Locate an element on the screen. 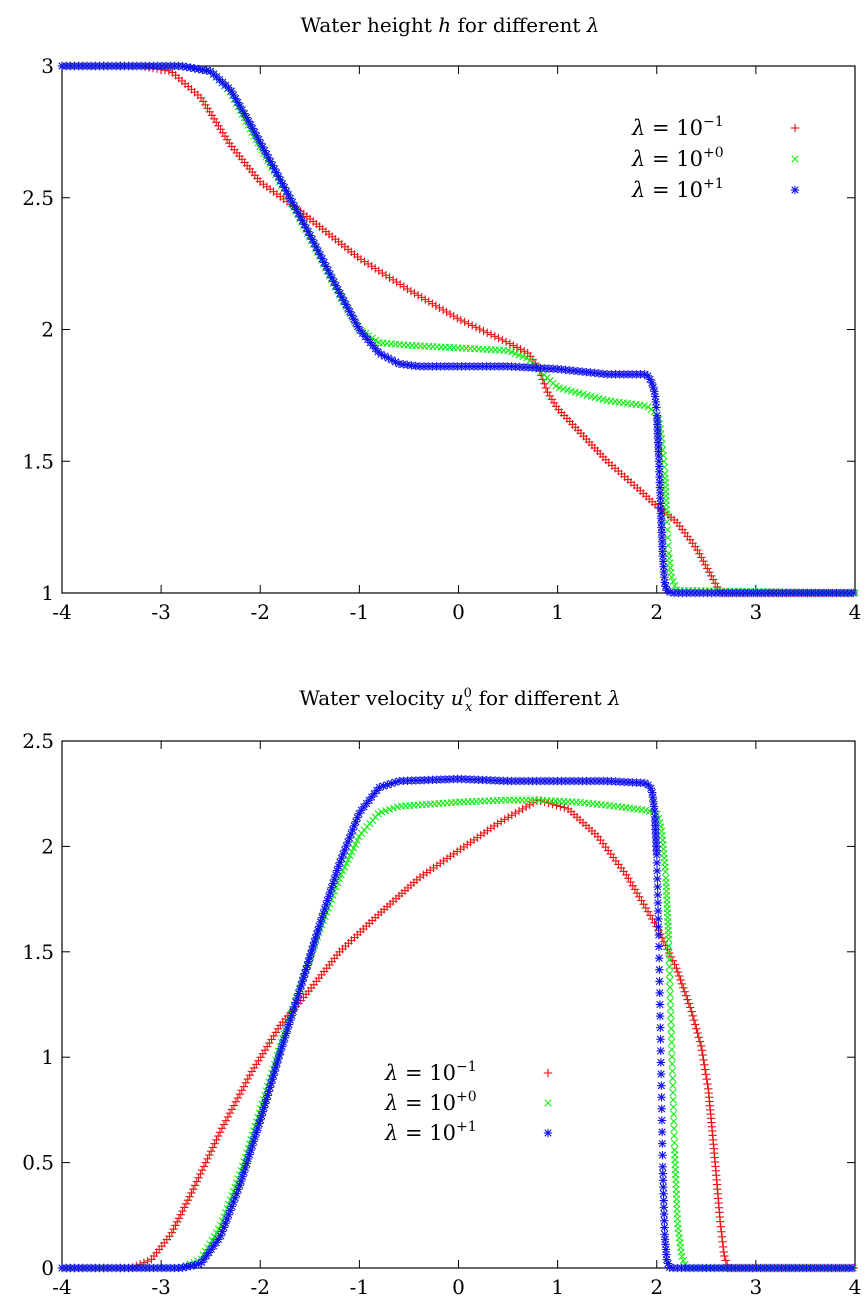  velocity-xtick-label: -2 is located at coordinates (260, 1287).